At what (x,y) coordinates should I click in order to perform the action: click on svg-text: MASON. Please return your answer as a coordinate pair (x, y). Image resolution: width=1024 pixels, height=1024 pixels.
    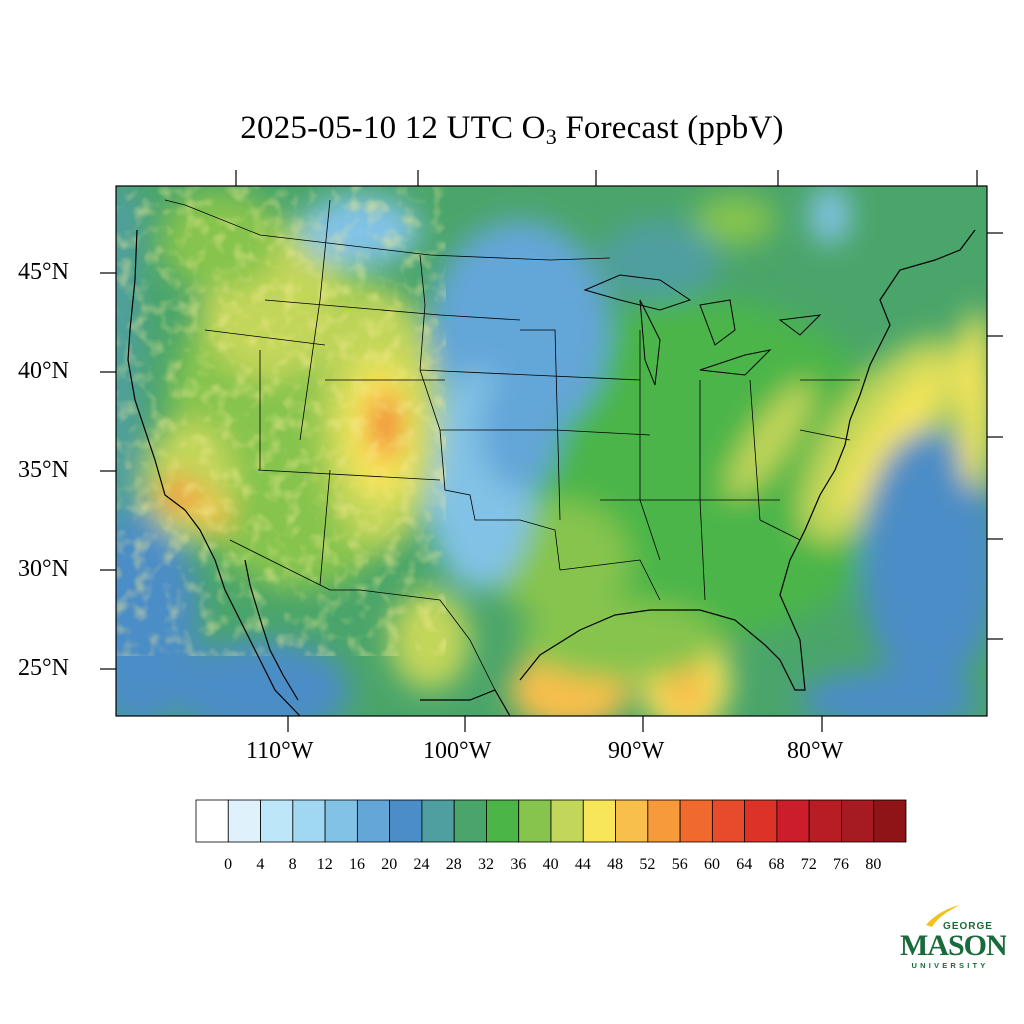
    Looking at the image, I should click on (953, 945).